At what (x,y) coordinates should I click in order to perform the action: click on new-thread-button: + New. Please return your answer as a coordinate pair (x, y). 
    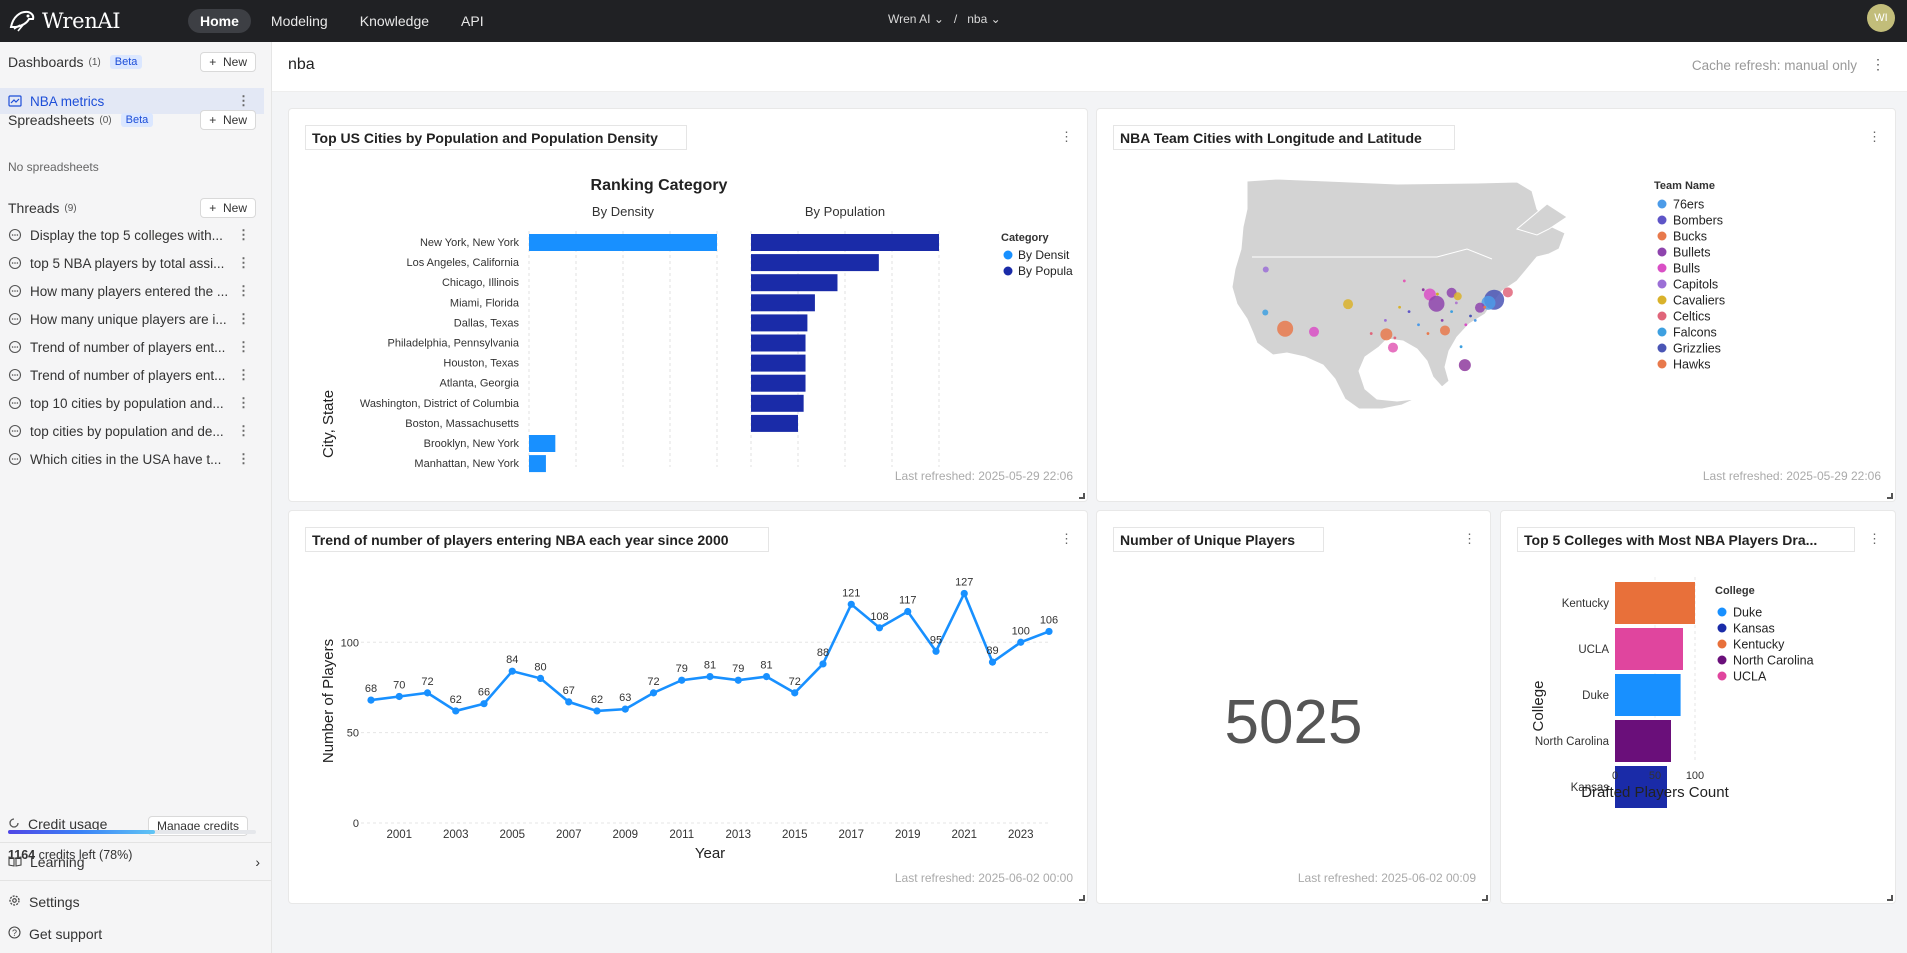
    Looking at the image, I should click on (228, 208).